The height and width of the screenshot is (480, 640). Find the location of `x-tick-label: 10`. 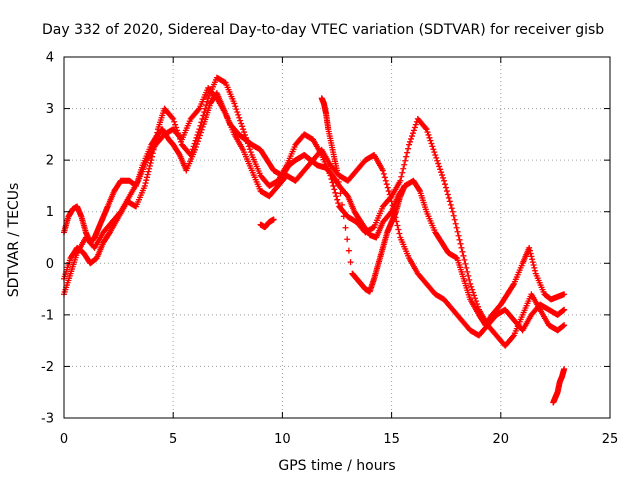

x-tick-label: 10 is located at coordinates (282, 439).